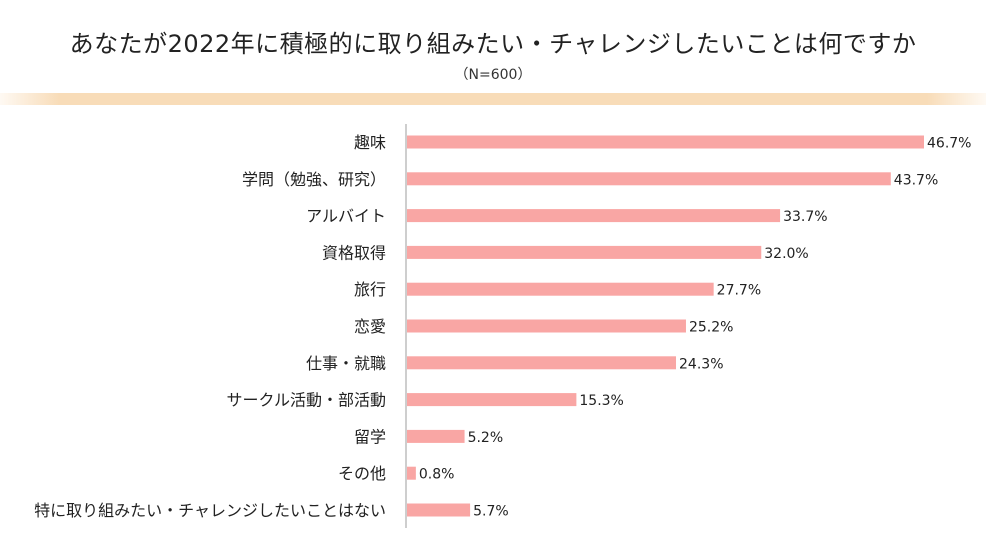  I want to click on value-label: 5.7%, so click(491, 512).